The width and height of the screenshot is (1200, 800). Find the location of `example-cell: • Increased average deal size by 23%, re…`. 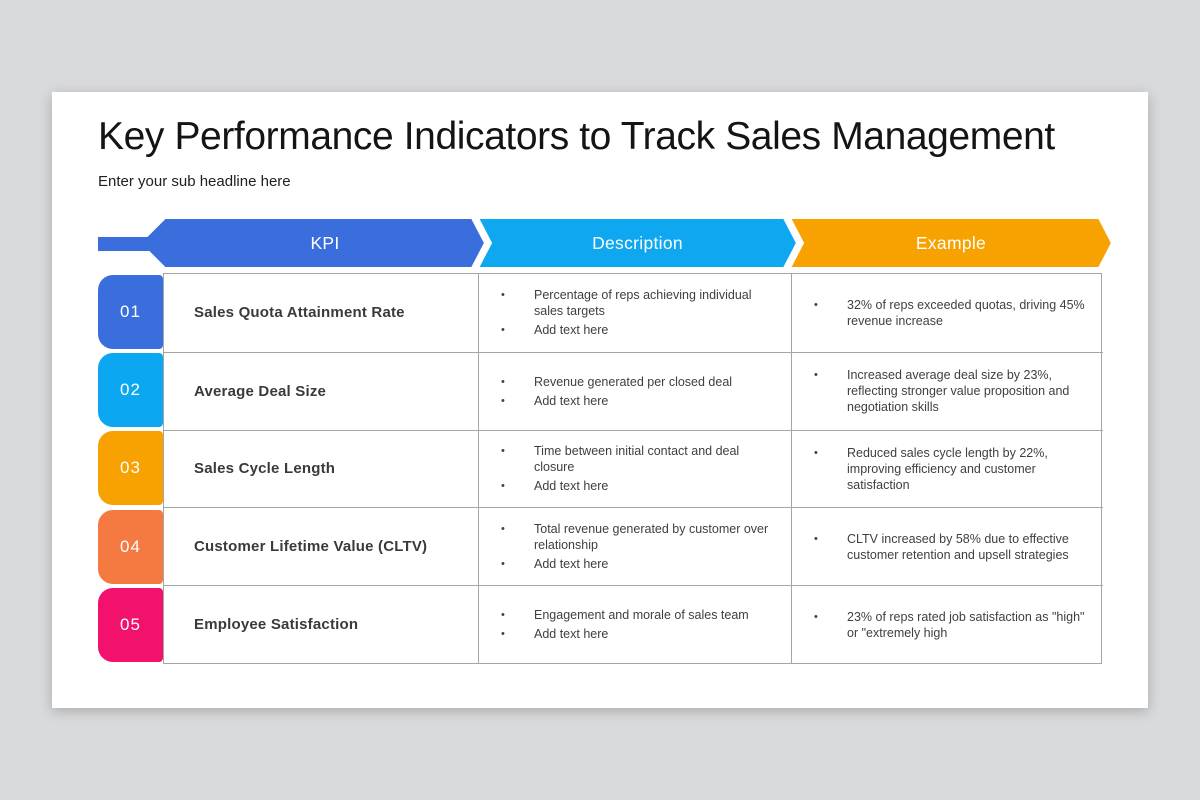

example-cell: • Increased average deal size by 23%, re… is located at coordinates (947, 390).